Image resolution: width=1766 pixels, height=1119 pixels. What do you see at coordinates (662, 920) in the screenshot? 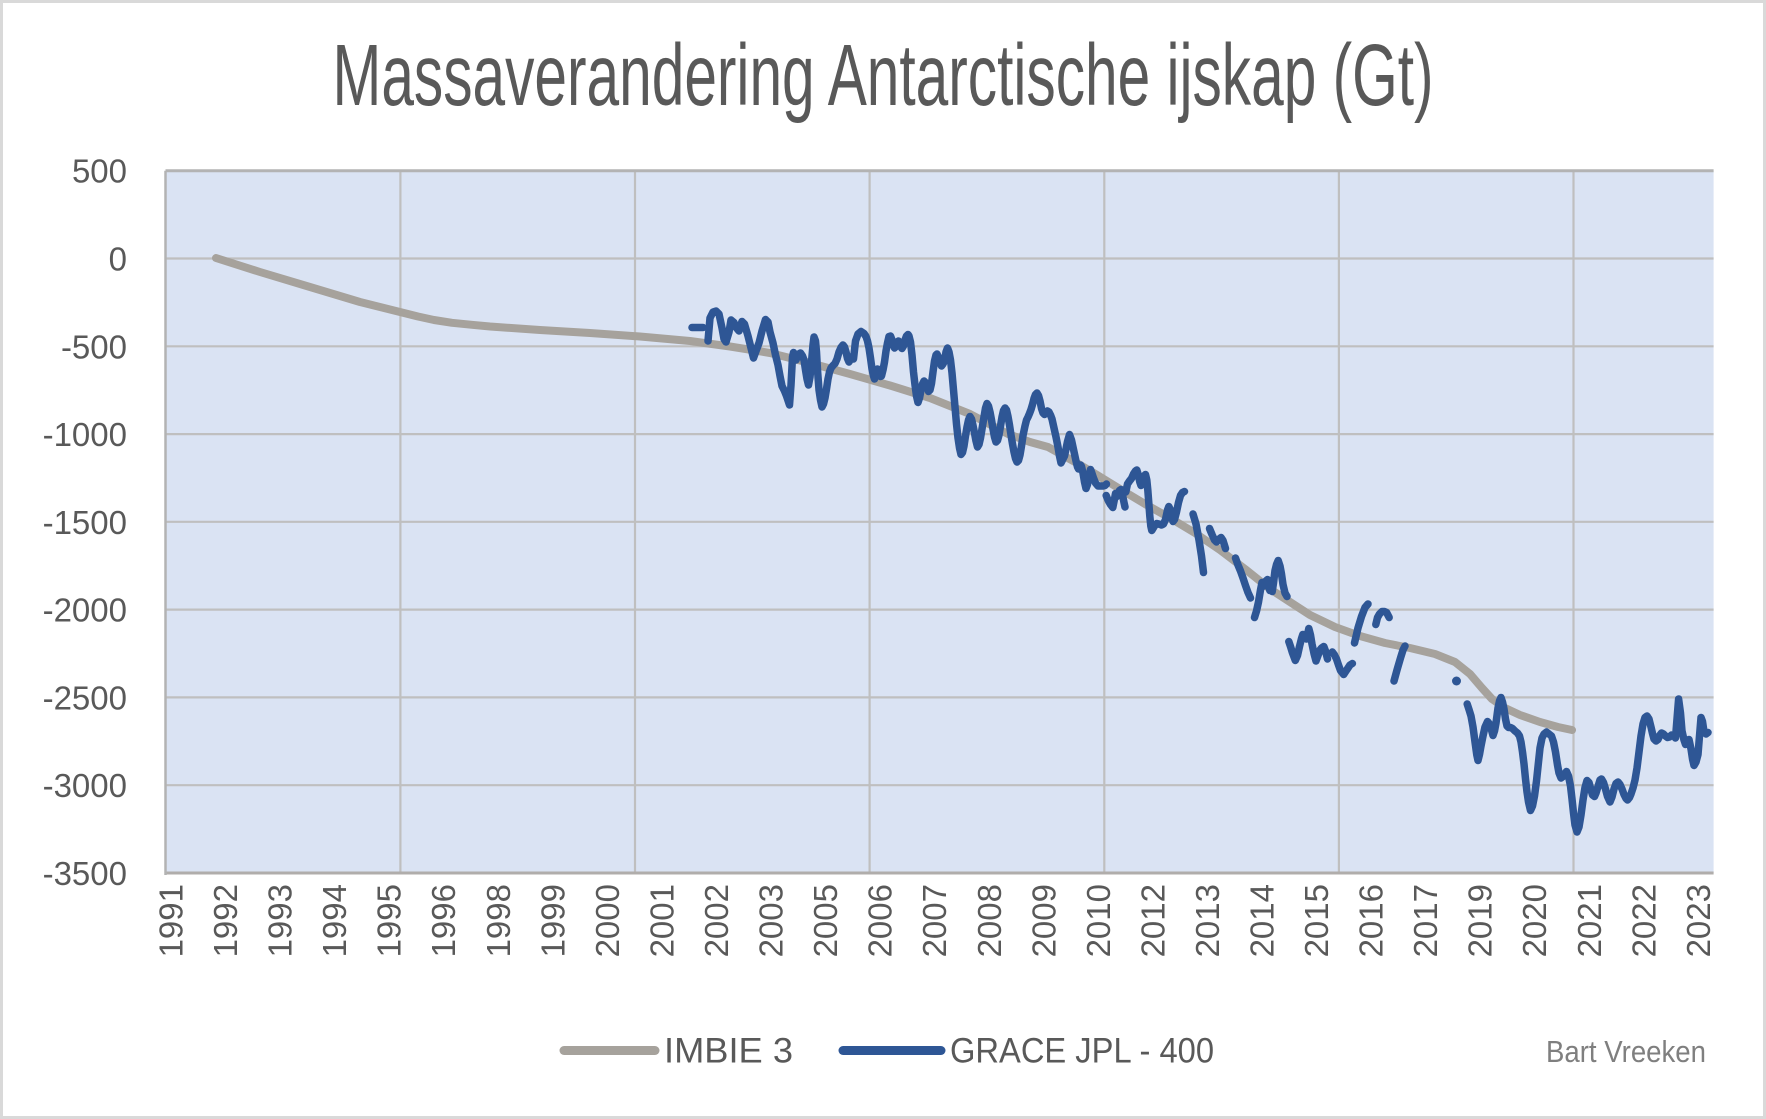
I see `svg-text: 2001` at bounding box center [662, 920].